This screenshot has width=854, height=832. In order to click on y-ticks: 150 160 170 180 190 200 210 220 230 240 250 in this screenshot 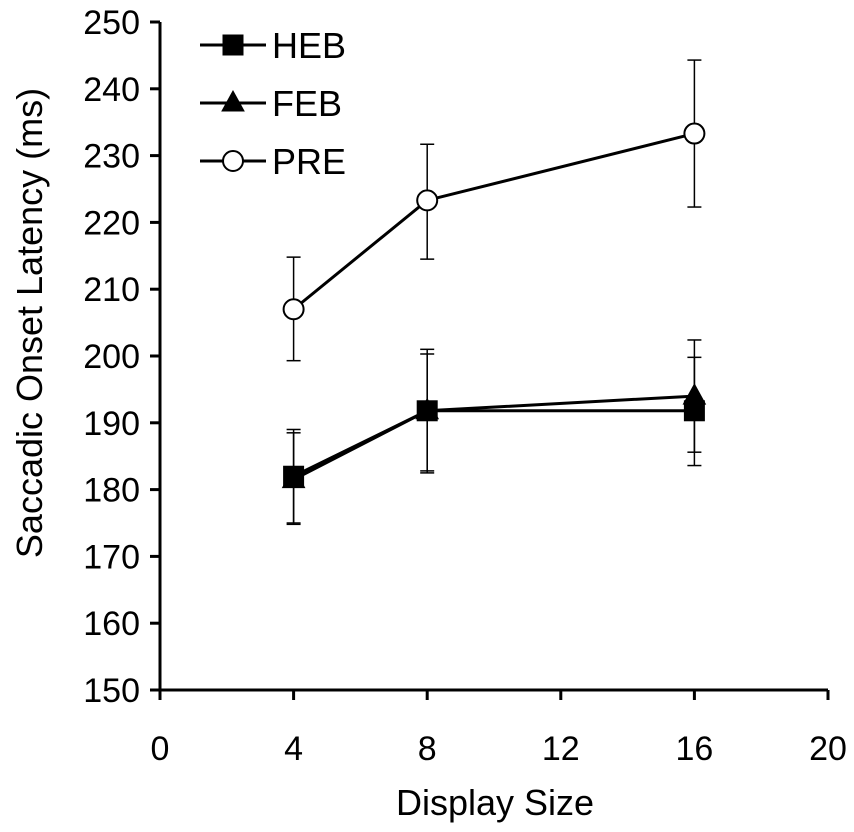, I will do `click(121, 357)`.